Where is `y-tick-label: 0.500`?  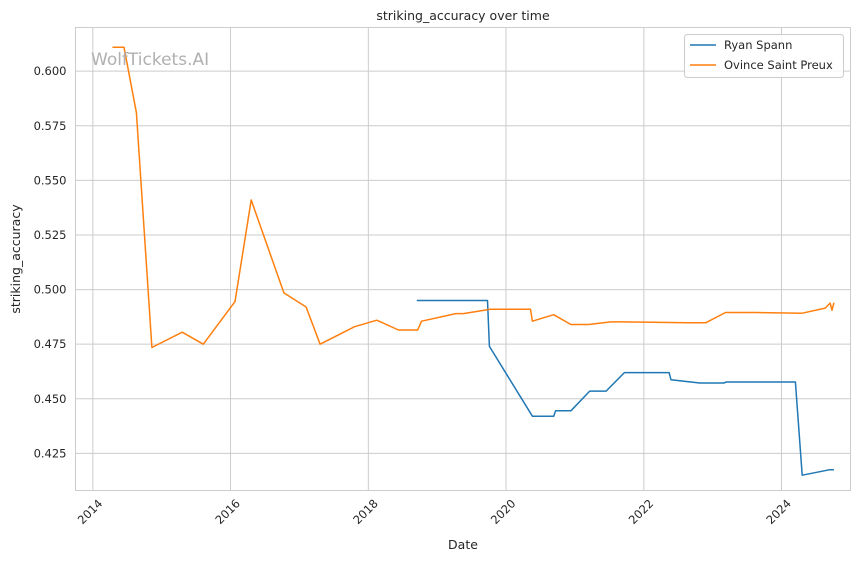 y-tick-label: 0.500 is located at coordinates (50, 290).